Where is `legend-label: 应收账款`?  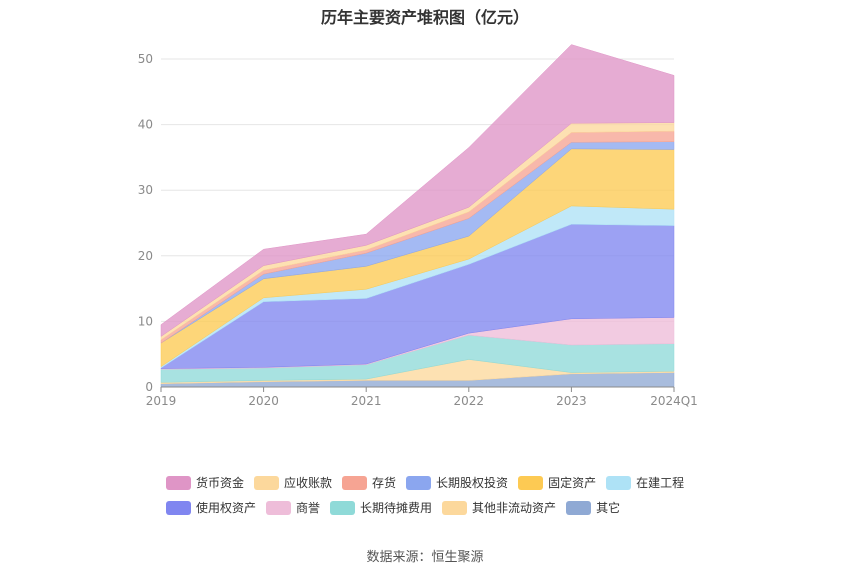 legend-label: 应收账款 is located at coordinates (308, 483).